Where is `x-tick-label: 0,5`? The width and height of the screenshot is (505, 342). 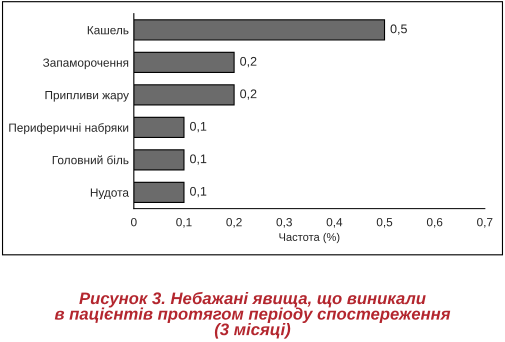
x-tick-label: 0,5 is located at coordinates (384, 223).